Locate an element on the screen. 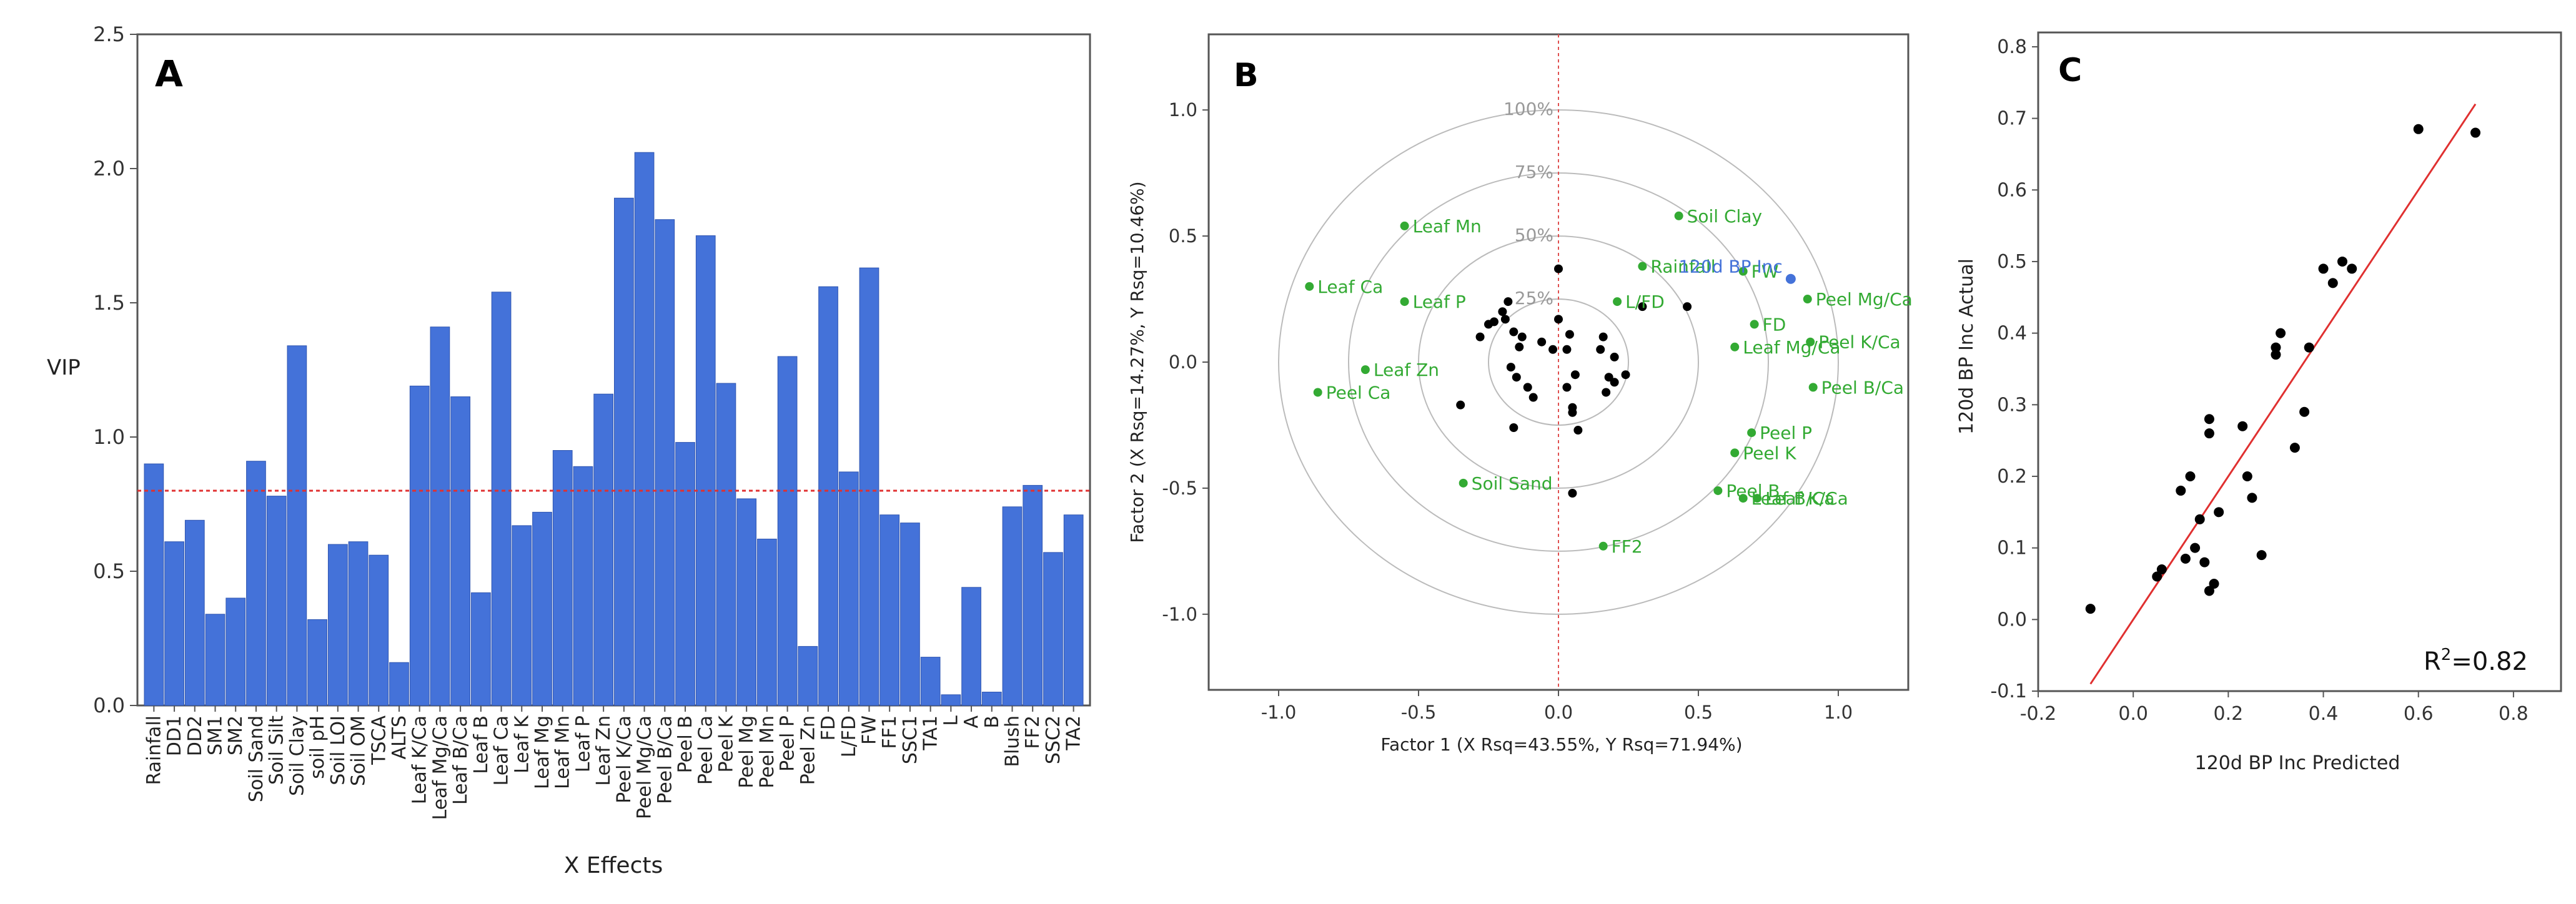 The image size is (2576, 904). x-tick-label: 1.0 is located at coordinates (1838, 712).